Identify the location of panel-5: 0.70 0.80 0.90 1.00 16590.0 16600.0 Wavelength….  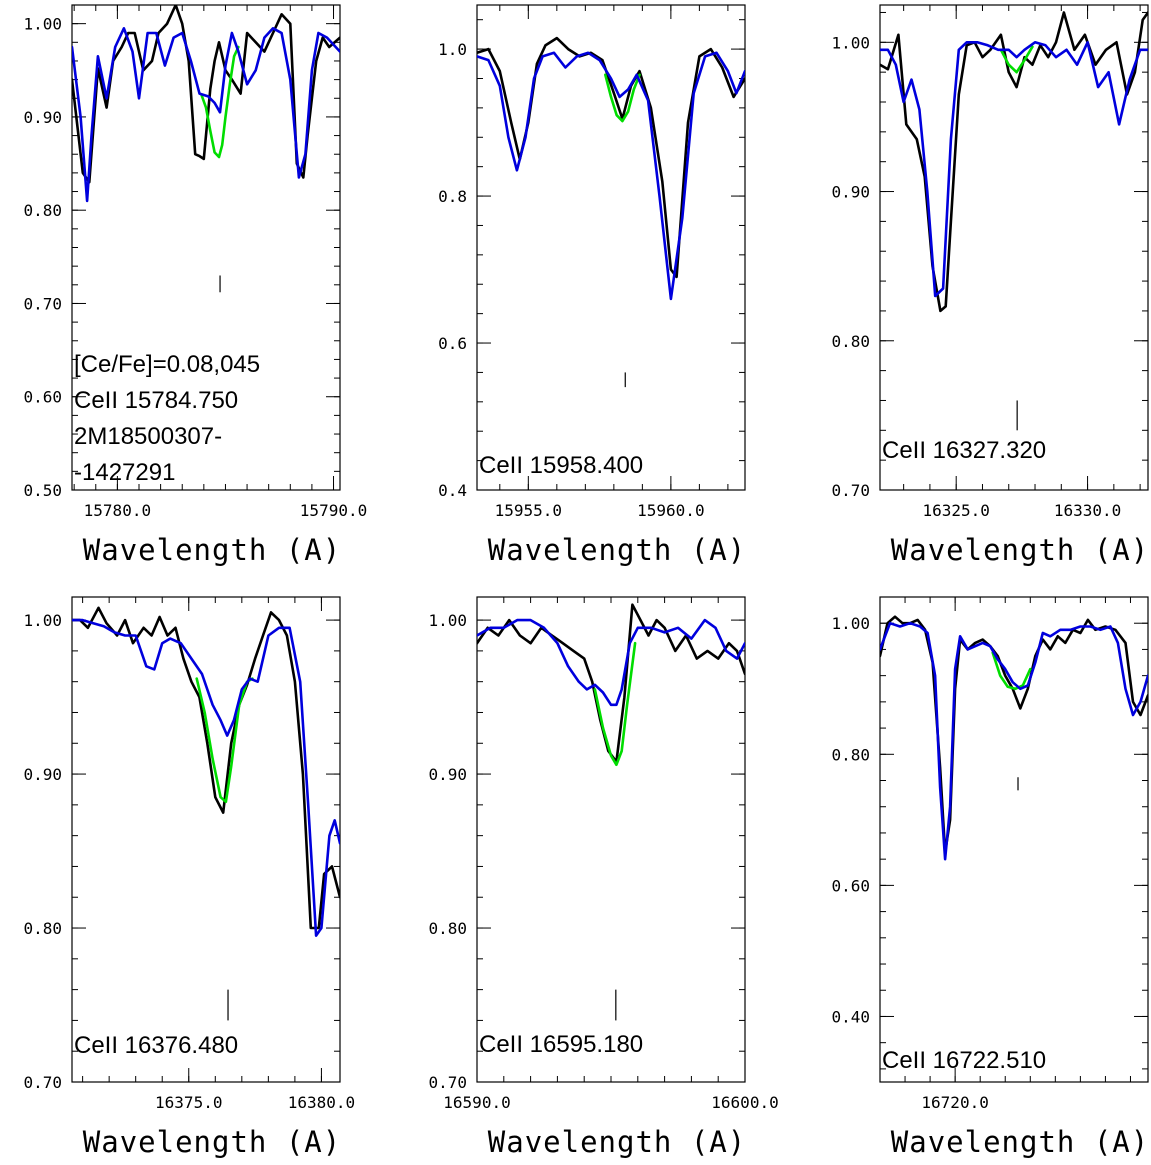
(603, 877).